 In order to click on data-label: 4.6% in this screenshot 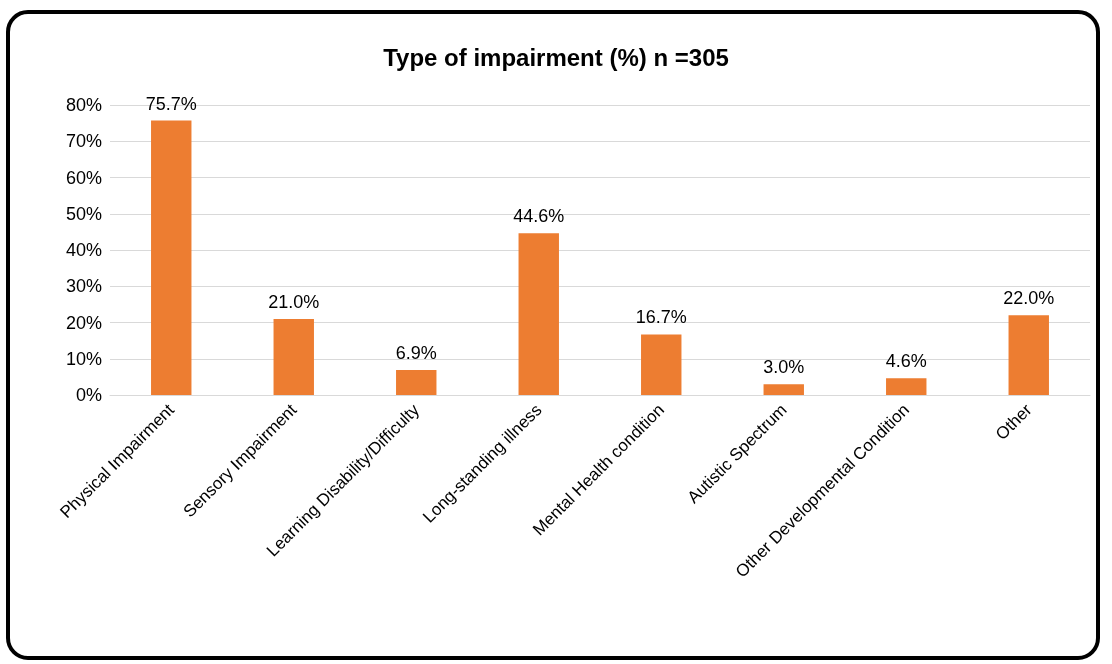, I will do `click(906, 361)`.